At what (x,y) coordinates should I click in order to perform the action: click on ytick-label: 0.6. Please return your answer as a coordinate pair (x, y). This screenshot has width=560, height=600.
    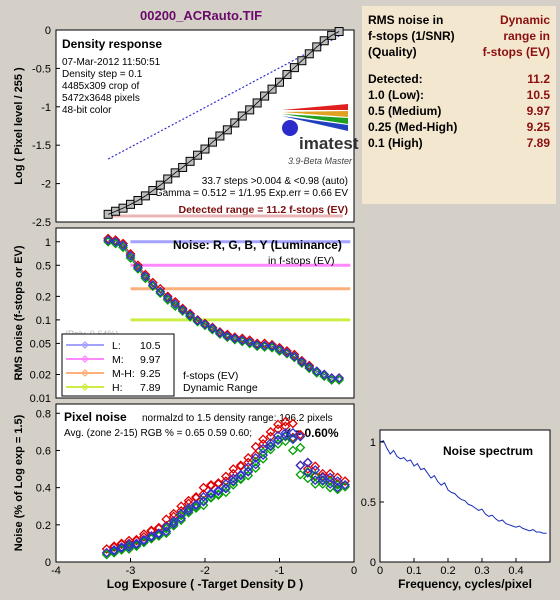
    Looking at the image, I should click on (43, 451).